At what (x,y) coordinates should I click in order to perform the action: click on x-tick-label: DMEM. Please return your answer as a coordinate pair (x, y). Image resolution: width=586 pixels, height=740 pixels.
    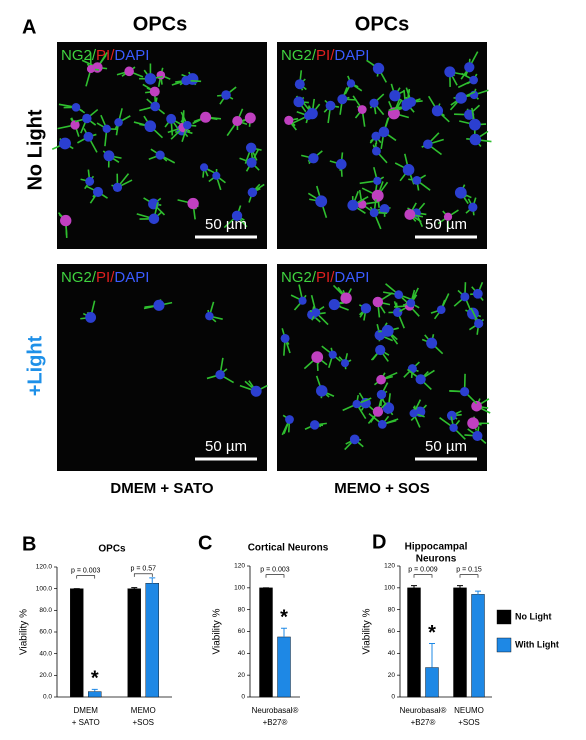
    Looking at the image, I should click on (86, 710).